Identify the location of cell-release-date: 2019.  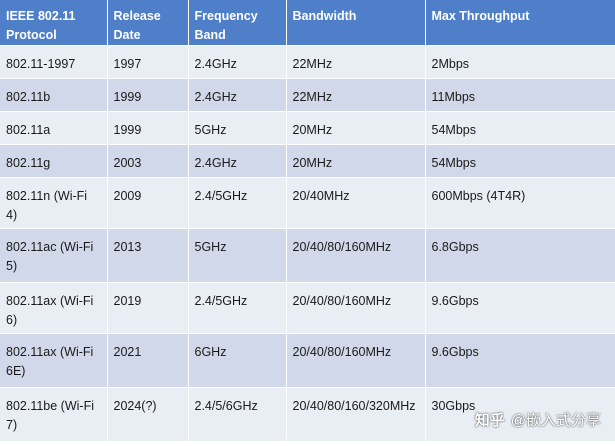
(148, 308).